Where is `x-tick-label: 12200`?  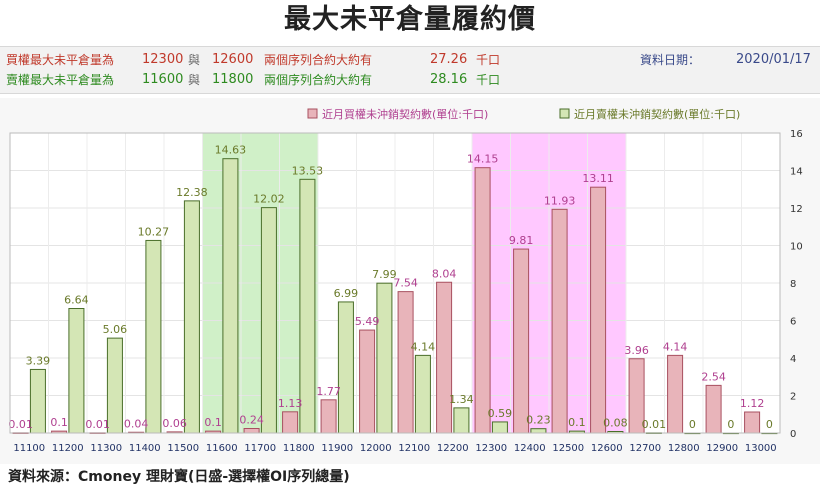 x-tick-label: 12200 is located at coordinates (453, 448).